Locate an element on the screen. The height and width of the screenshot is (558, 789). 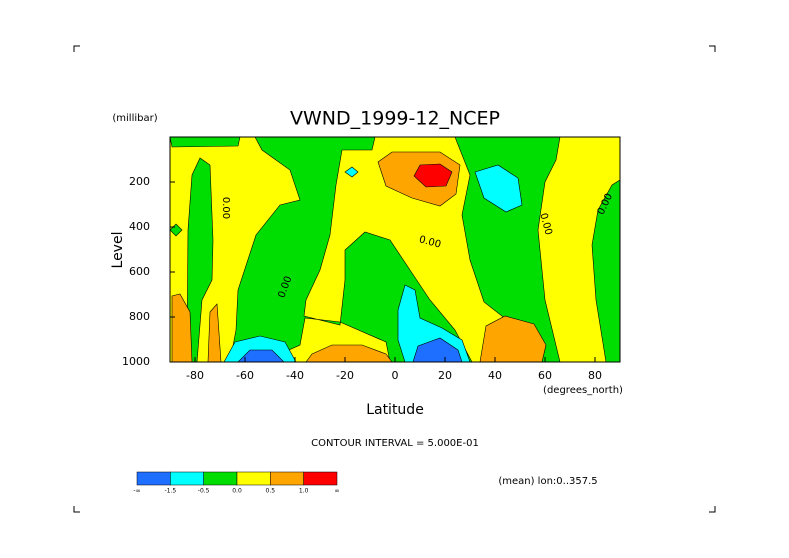
x-tick-label: -60 is located at coordinates (245, 375).